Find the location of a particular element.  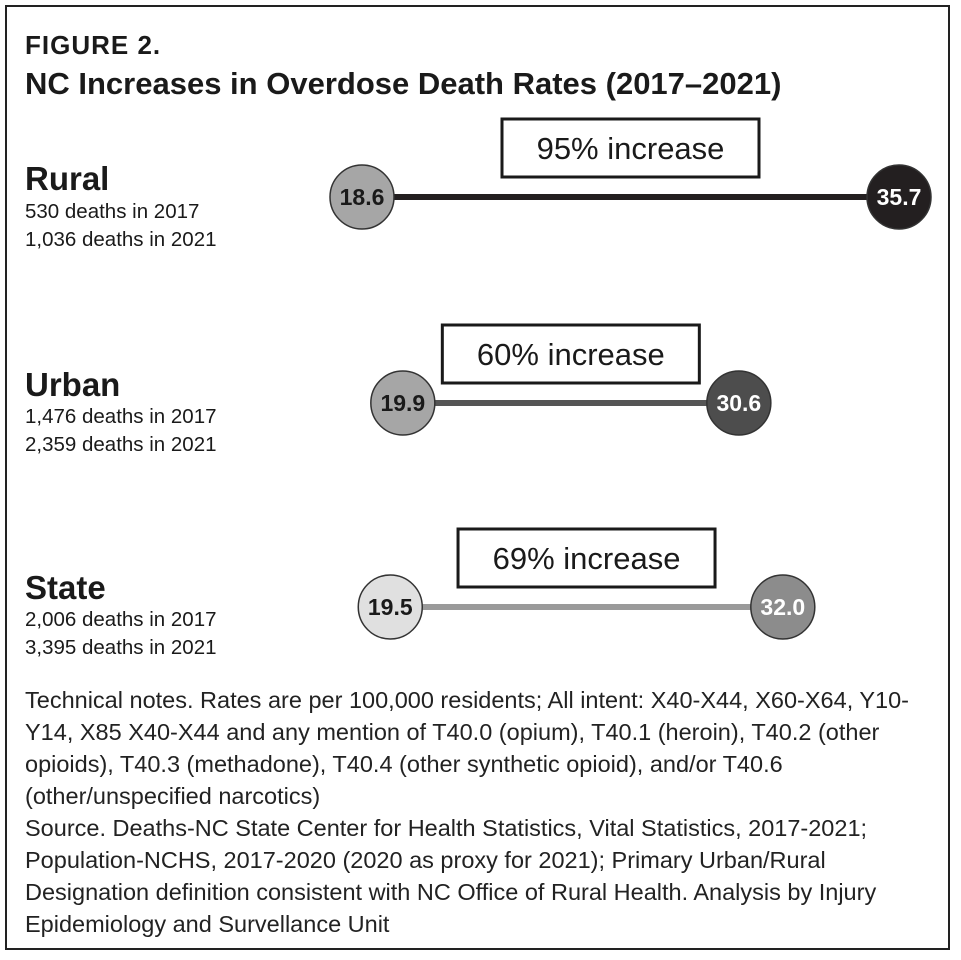

deaths-2017-rural: 530 deaths in 2017 is located at coordinates (112, 211).